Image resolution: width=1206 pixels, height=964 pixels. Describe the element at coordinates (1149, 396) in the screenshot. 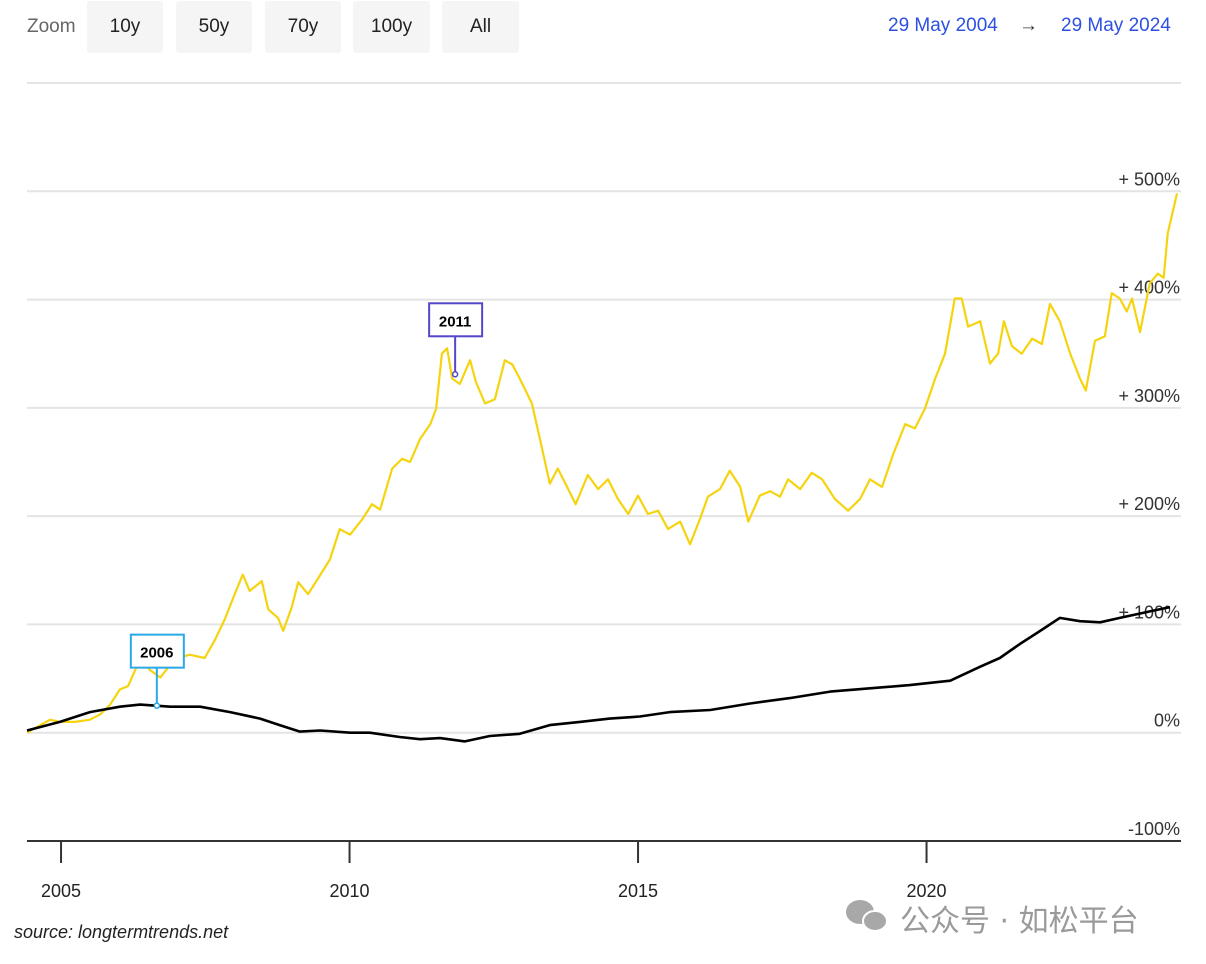

I see `y-tick-label: + 300%` at that location.